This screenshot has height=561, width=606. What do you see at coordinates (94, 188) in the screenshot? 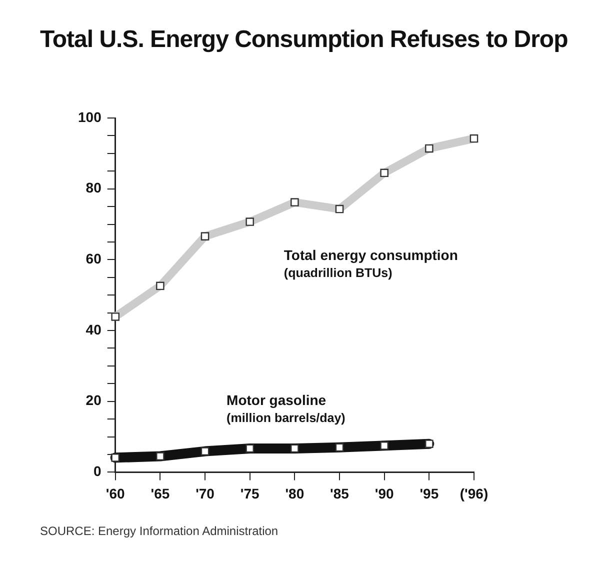
I see `y-tick-label: 80` at bounding box center [94, 188].